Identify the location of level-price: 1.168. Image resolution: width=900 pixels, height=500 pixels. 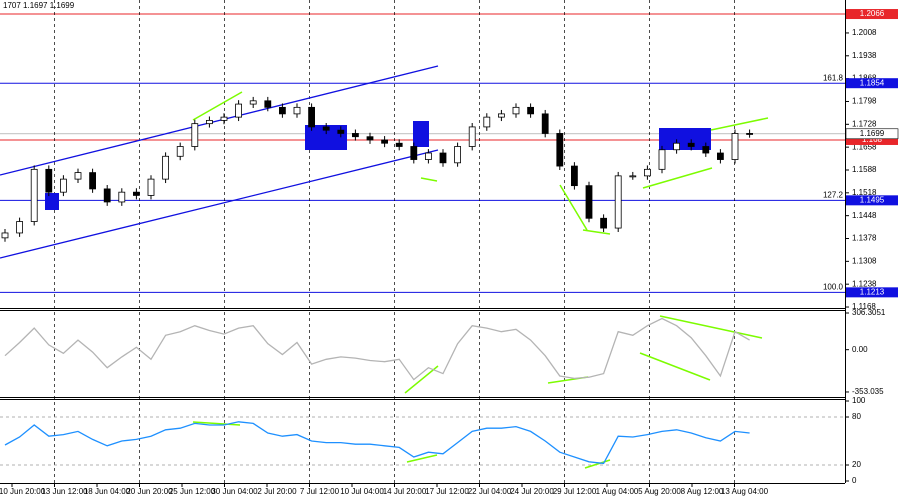
(872, 139).